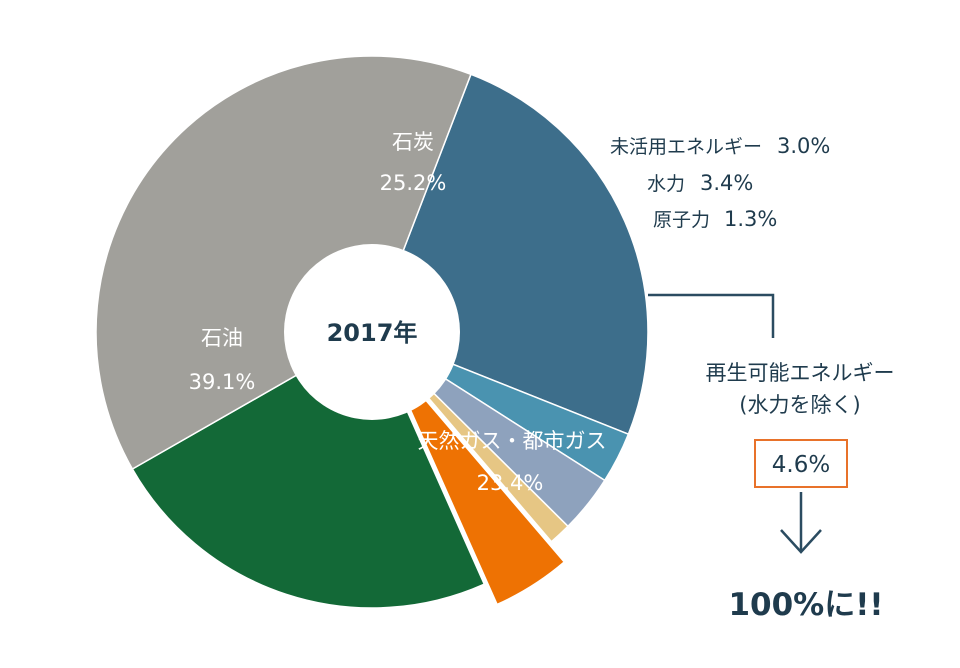  What do you see at coordinates (686, 147) in the screenshot?
I see `slice-label-unused-name: 未活用エネルギー` at bounding box center [686, 147].